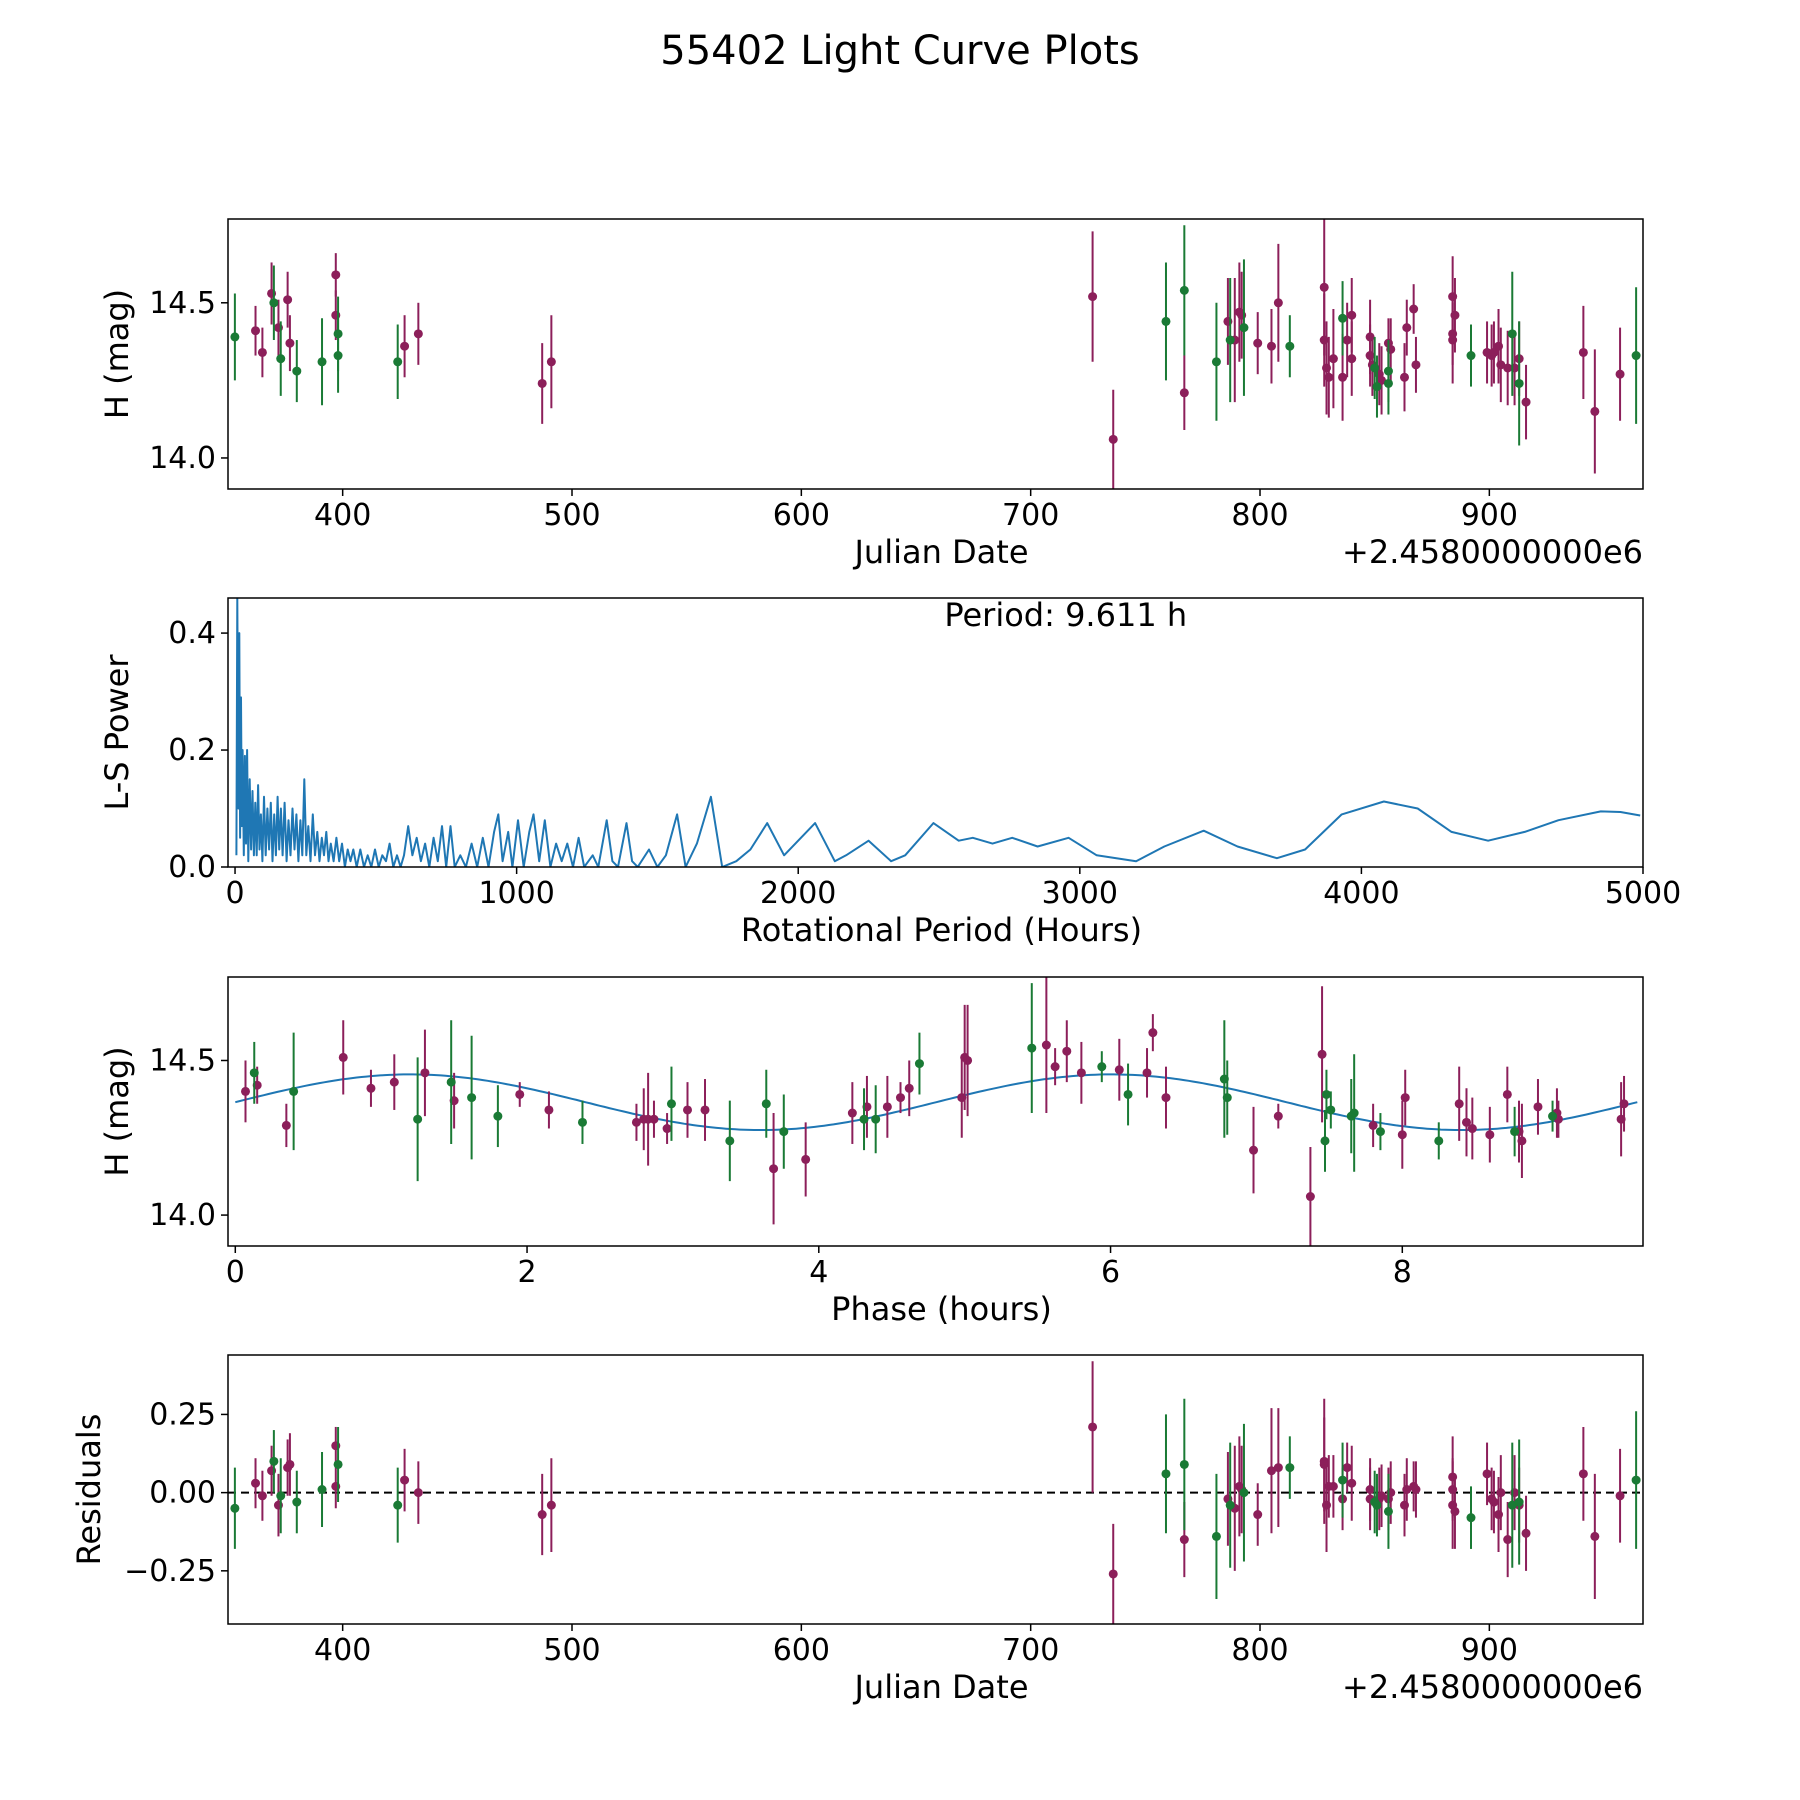 The height and width of the screenshot is (1800, 1800). Describe the element at coordinates (89, 1490) in the screenshot. I see `y-axis-label: Residuals` at that location.